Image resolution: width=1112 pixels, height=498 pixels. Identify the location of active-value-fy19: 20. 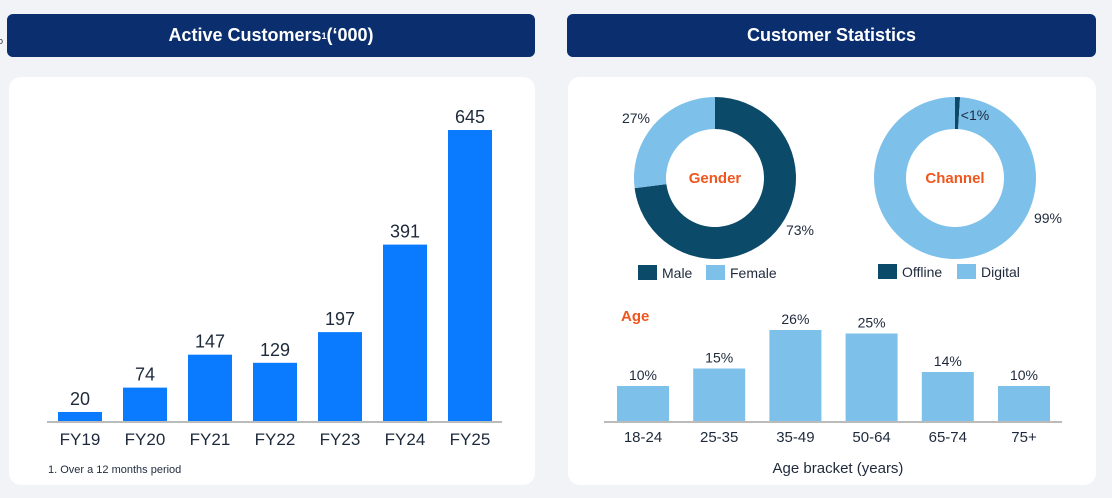
(80, 399).